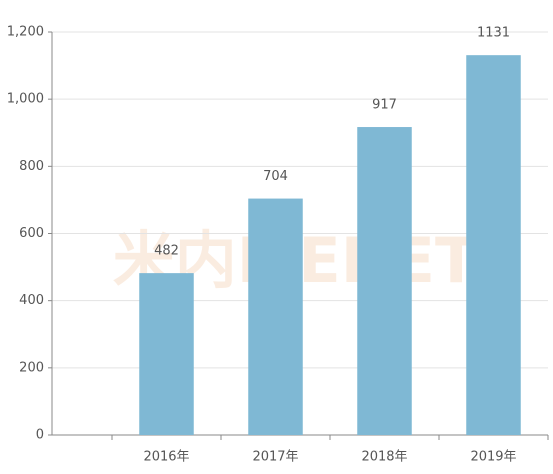  I want to click on y-tick-label: 800, so click(31, 166).